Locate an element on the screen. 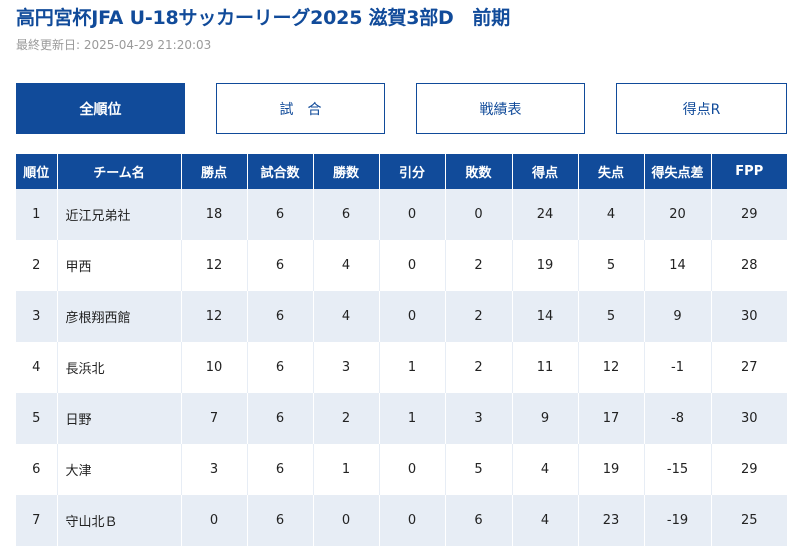  cell-team: 長浜北 is located at coordinates (119, 367).